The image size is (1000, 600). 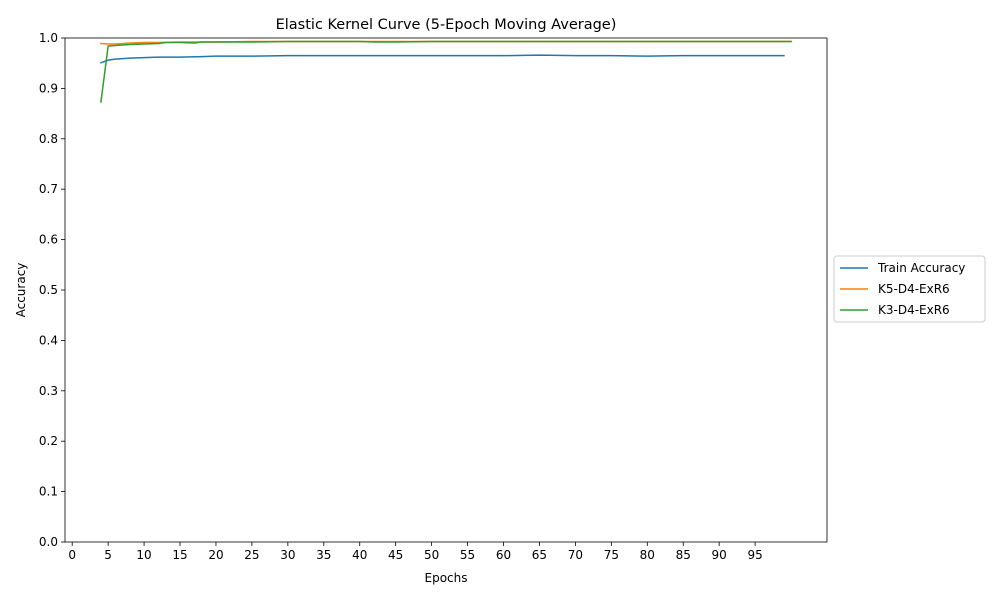 What do you see at coordinates (914, 289) in the screenshot?
I see `legend-label-2: K5-D4-ExR6` at bounding box center [914, 289].